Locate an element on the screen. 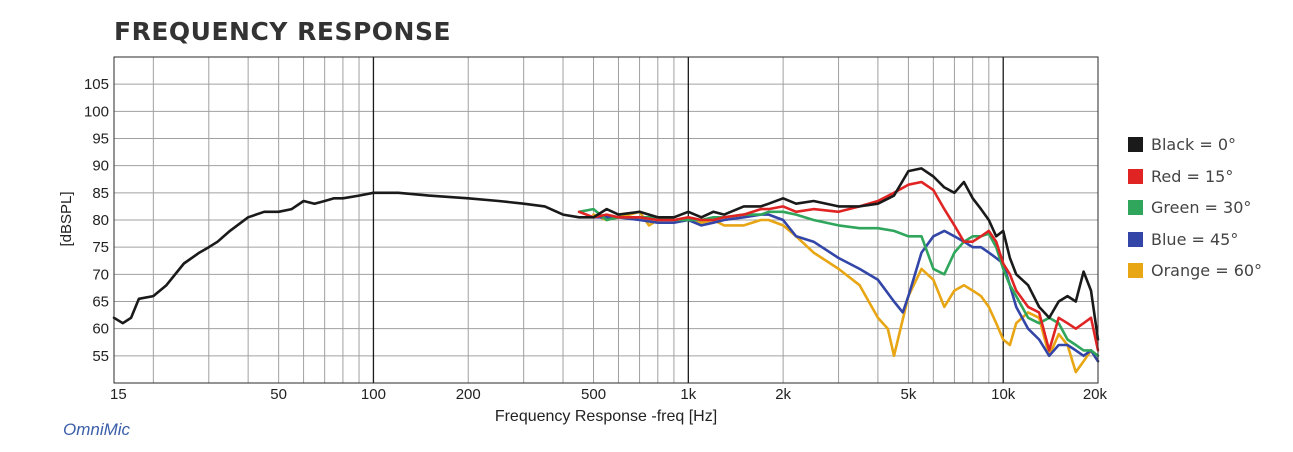  legend-swatch-blue is located at coordinates (1135, 239).